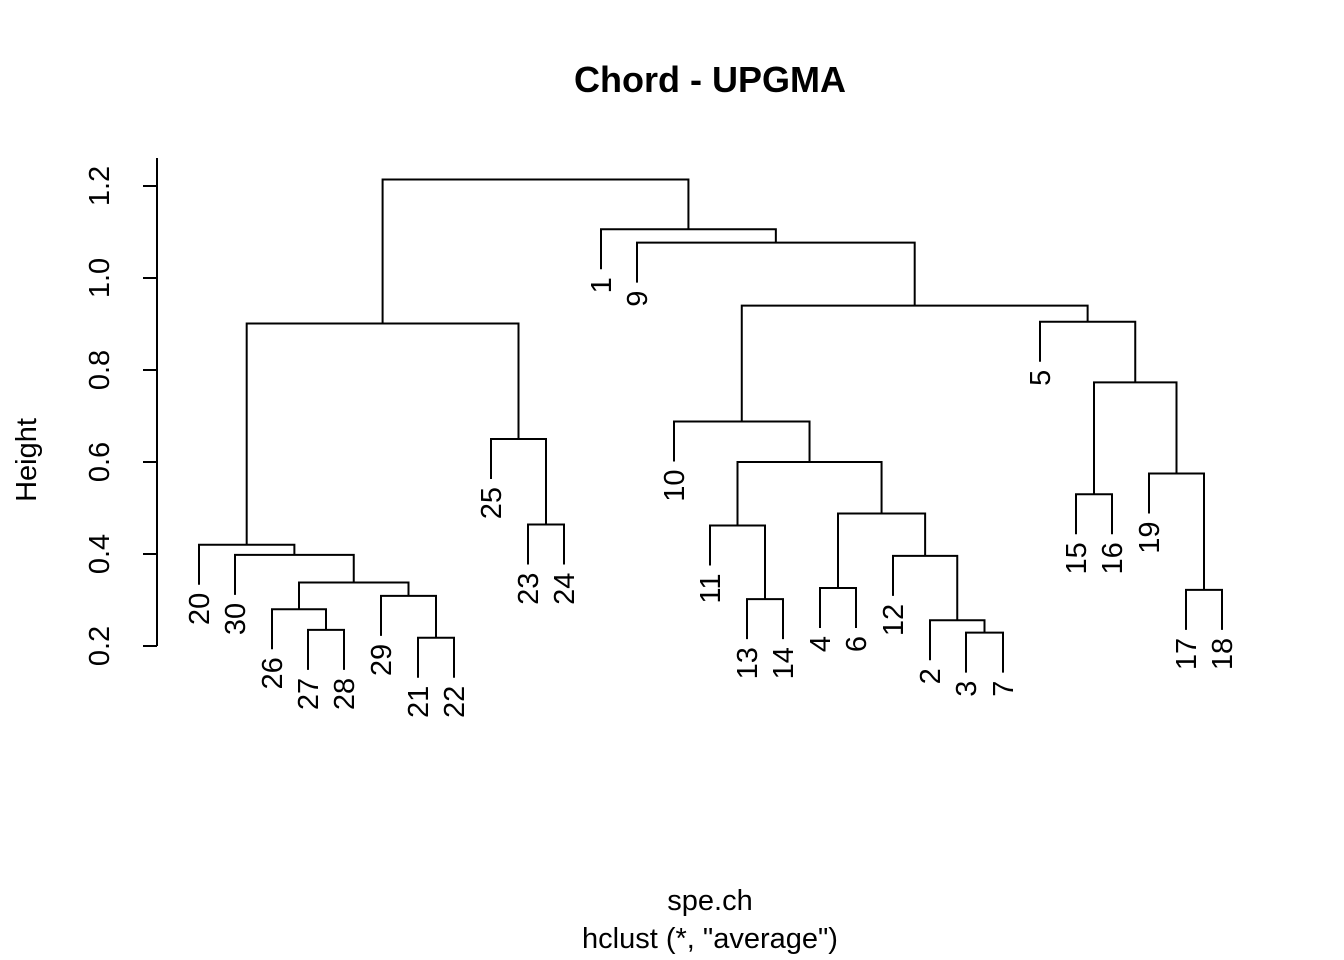 The width and height of the screenshot is (1344, 960). Describe the element at coordinates (894, 620) in the screenshot. I see `leaf-label: 12` at that location.